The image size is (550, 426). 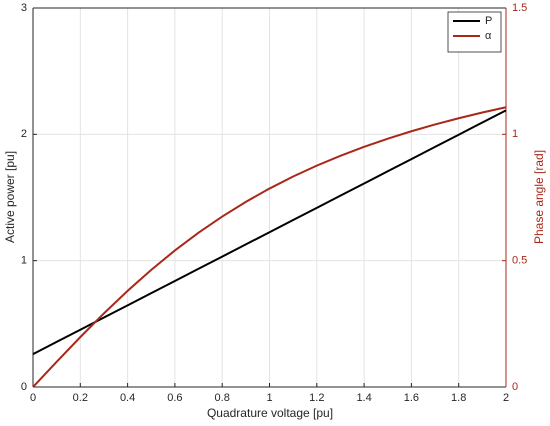 I want to click on y2-tick-label: 0.5, so click(x=519, y=261).